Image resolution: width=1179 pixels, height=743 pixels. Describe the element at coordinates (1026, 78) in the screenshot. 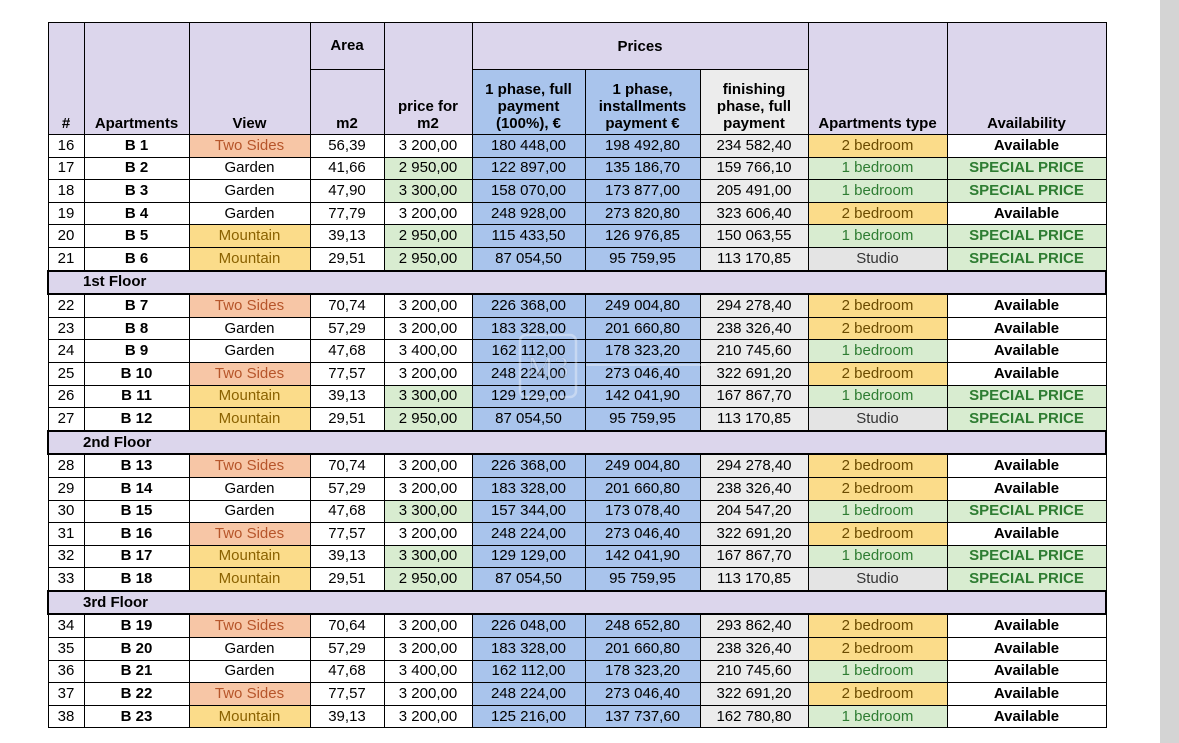

I see `header-availability: Availability` at that location.